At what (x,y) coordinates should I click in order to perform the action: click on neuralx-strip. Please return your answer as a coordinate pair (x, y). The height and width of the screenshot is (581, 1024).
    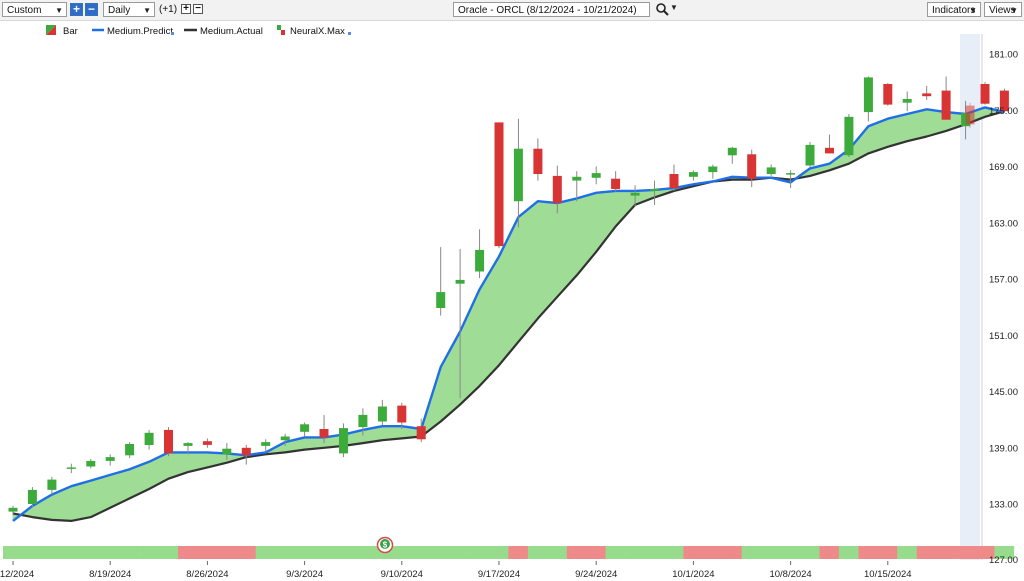
    Looking at the image, I should click on (509, 552).